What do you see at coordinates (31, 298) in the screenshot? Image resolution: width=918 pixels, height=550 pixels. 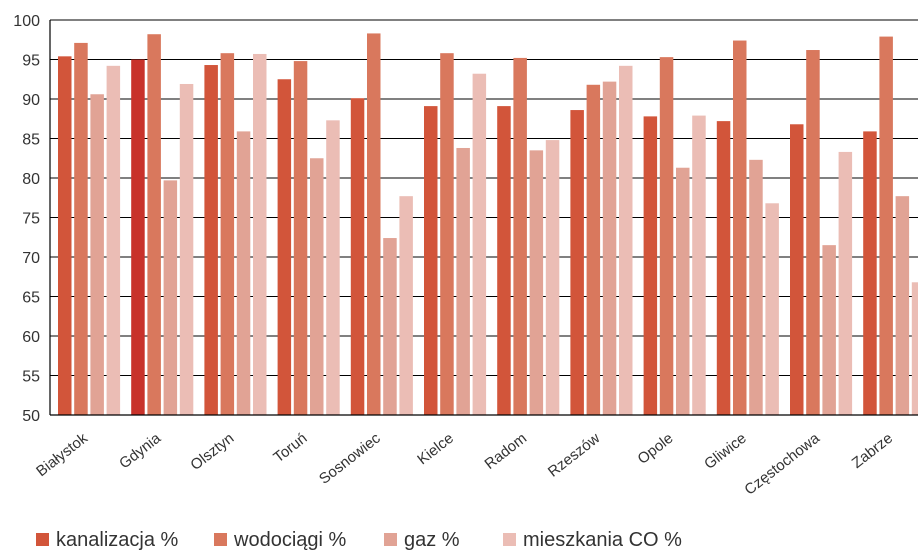 I see `y-tick-label: 65` at bounding box center [31, 298].